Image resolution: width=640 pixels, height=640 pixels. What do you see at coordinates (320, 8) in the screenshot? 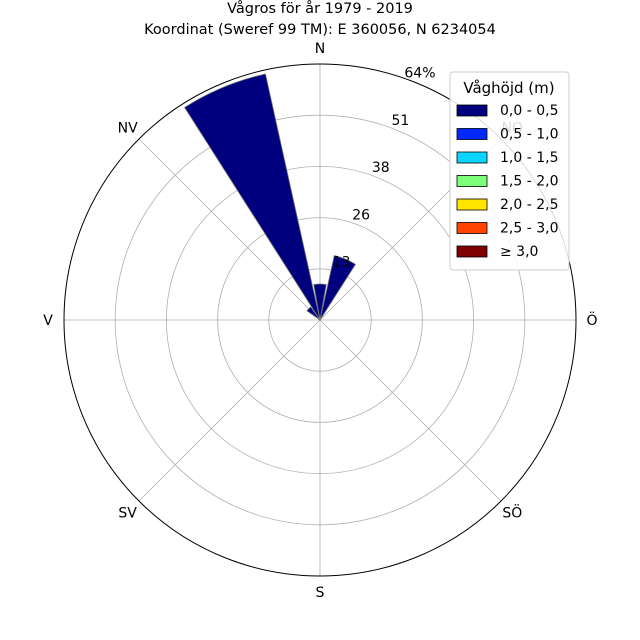
I see `chart-title: Vågros för år 1979 - 2019` at bounding box center [320, 8].